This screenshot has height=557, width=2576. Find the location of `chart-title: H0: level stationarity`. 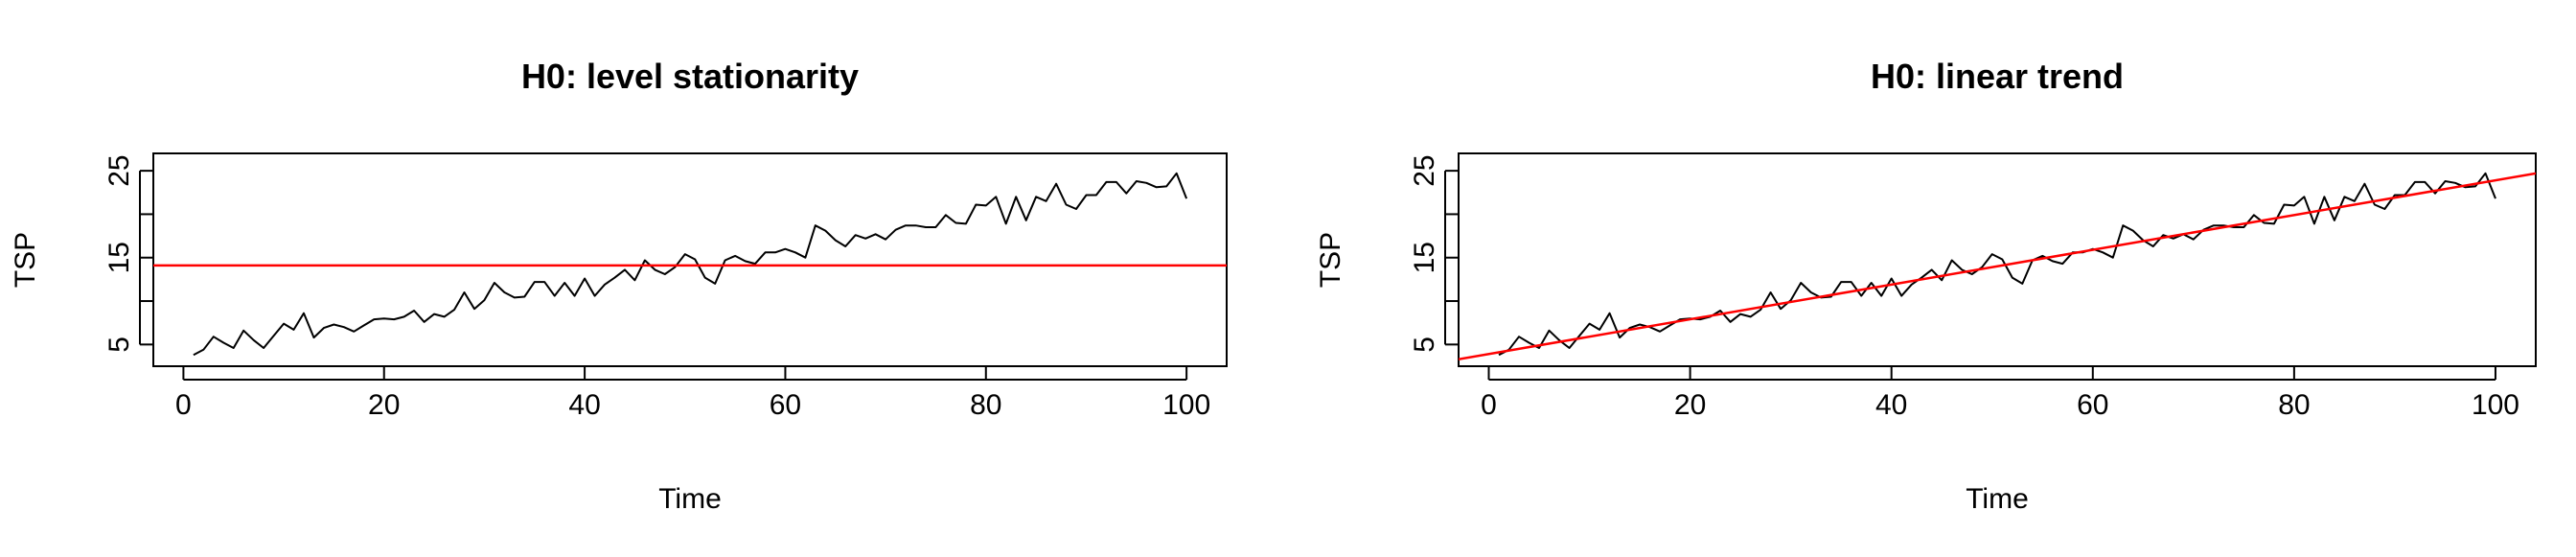

chart-title: H0: level stationarity is located at coordinates (690, 76).